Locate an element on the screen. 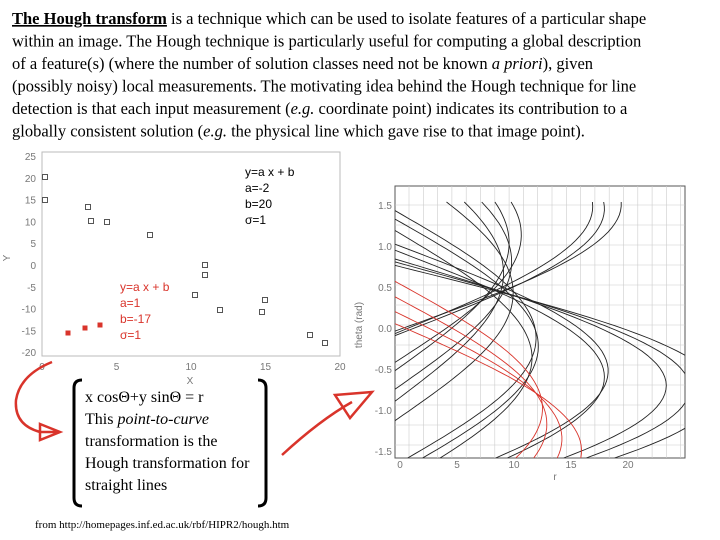 Image resolution: width=720 pixels, height=540 pixels. y-tick-label: 25 is located at coordinates (31, 157).